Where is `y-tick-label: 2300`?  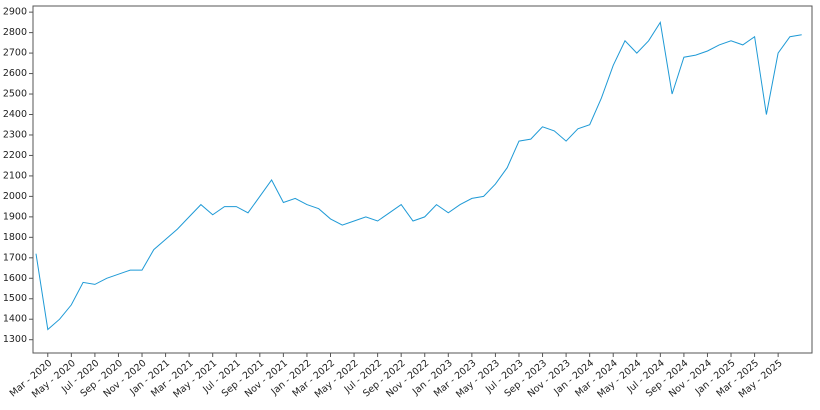
y-tick-label: 2300 is located at coordinates (15, 134).